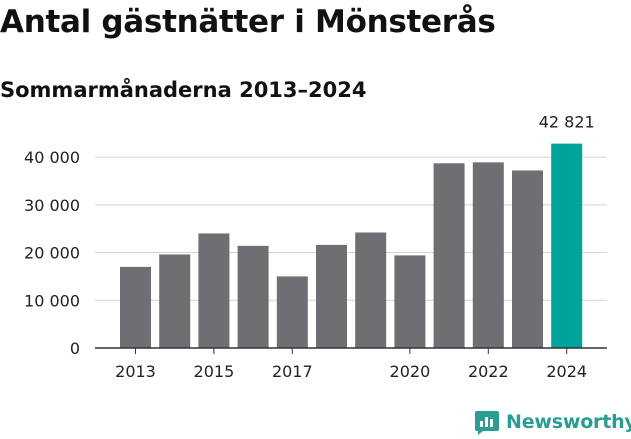  Describe the element at coordinates (52, 157) in the screenshot. I see `y-tick-label: 40 000` at that location.